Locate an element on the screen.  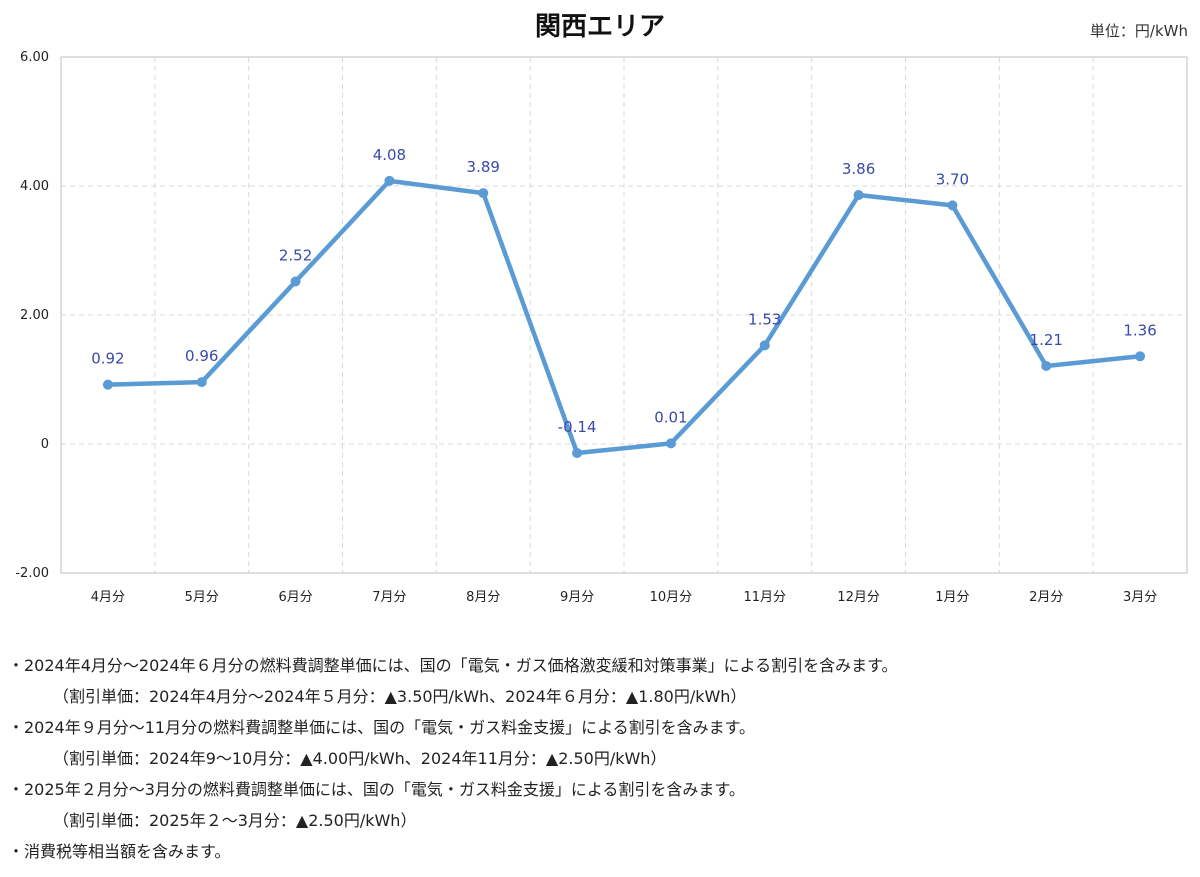
data-label: 1.21 is located at coordinates (1046, 340).